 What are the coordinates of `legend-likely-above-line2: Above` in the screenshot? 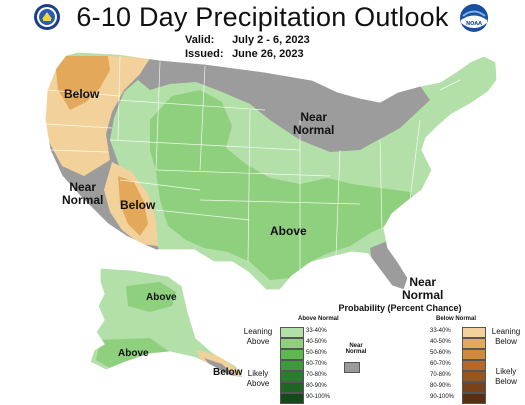 It's located at (258, 383).